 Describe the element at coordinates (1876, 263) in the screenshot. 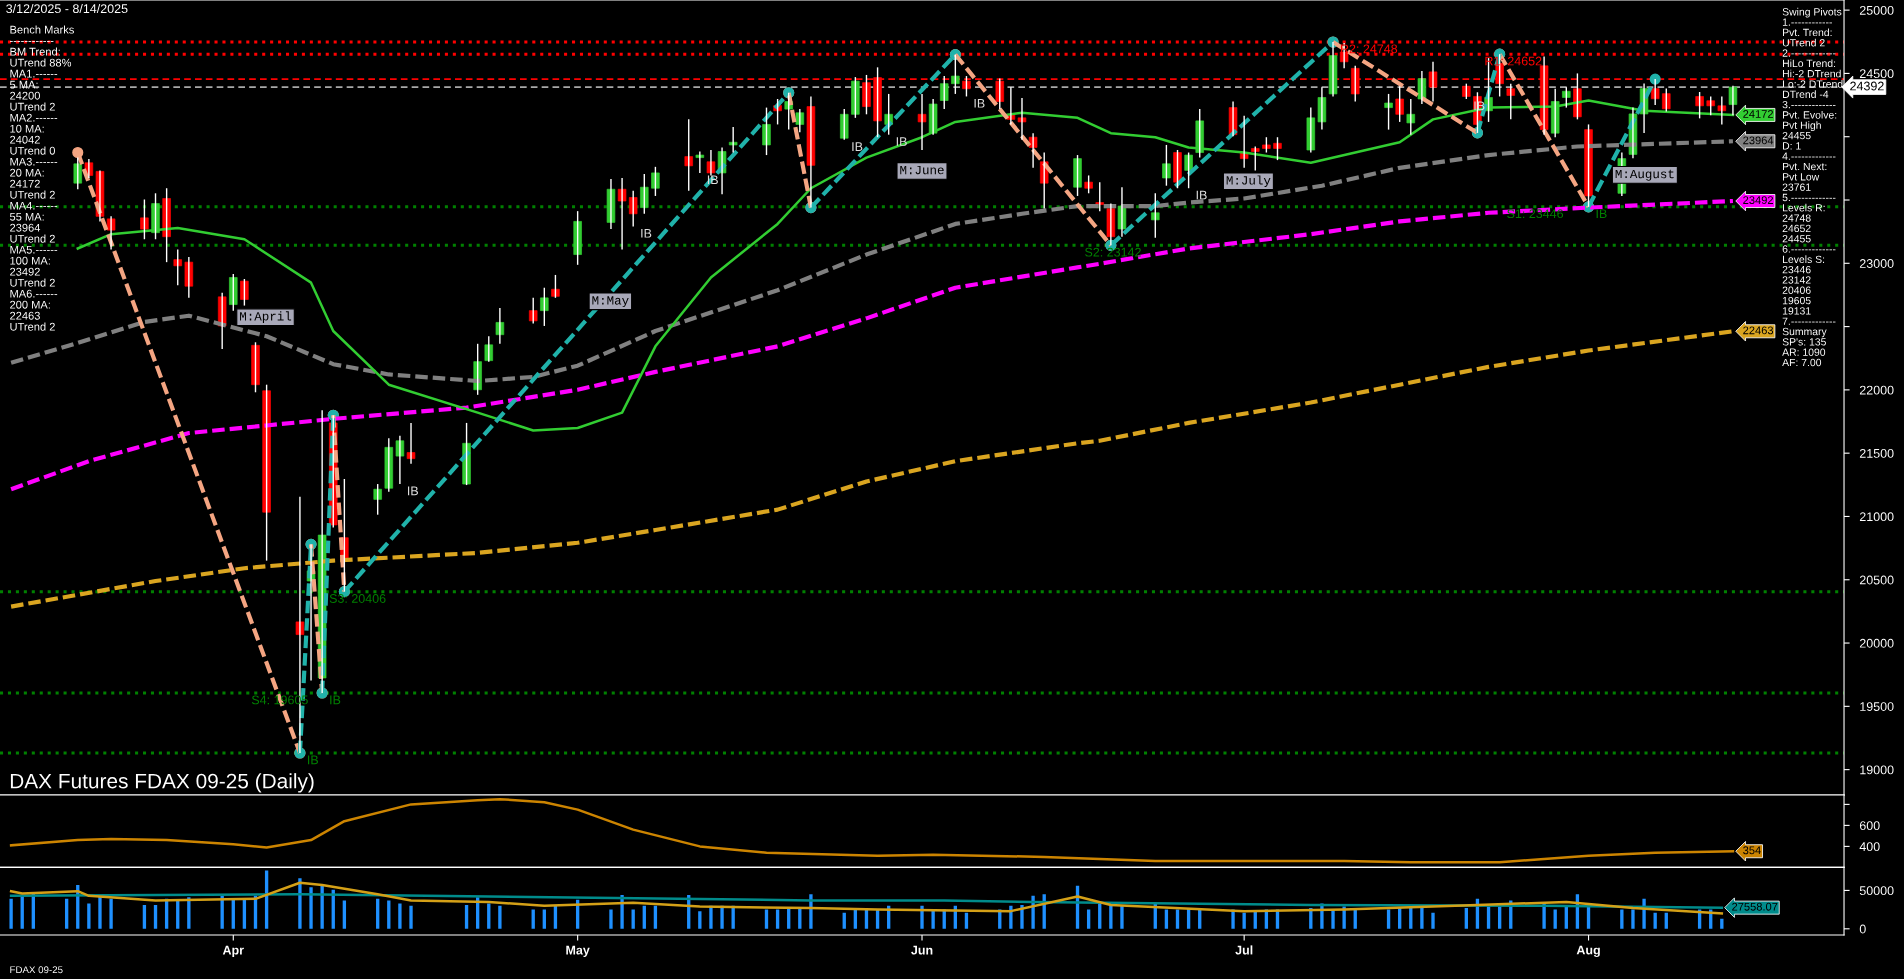

I see `y-tick-label: 23000` at that location.